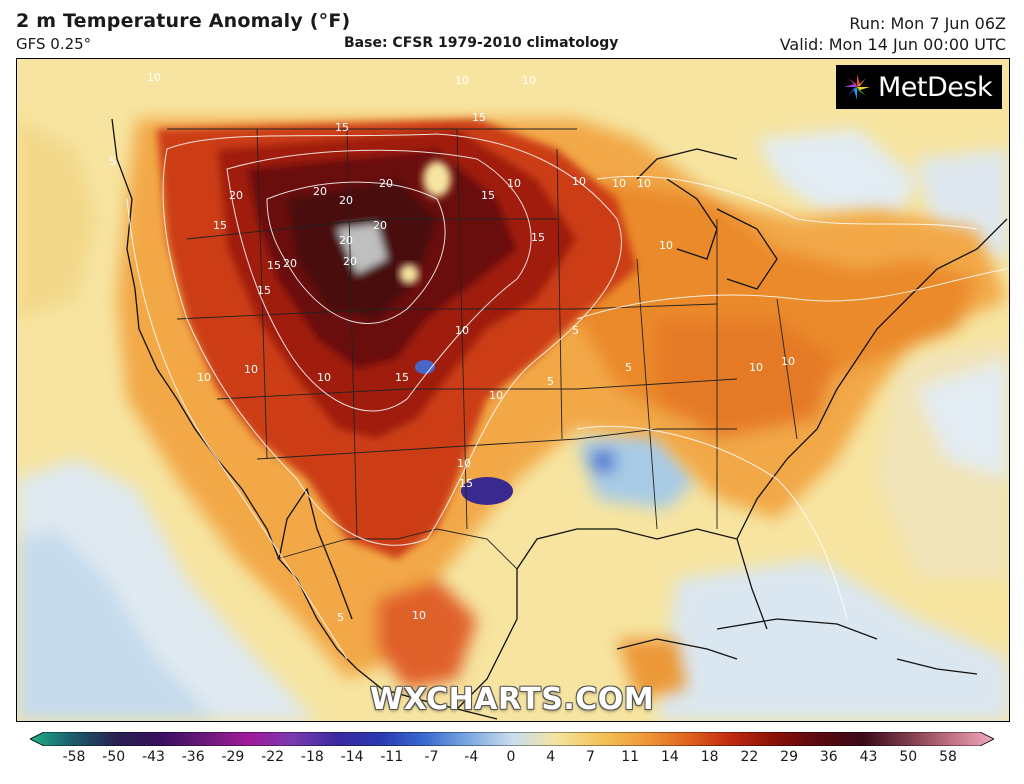 This screenshot has height=784, width=1024. Describe the element at coordinates (392, 757) in the screenshot. I see `colorbar-tick-label: -11` at that location.